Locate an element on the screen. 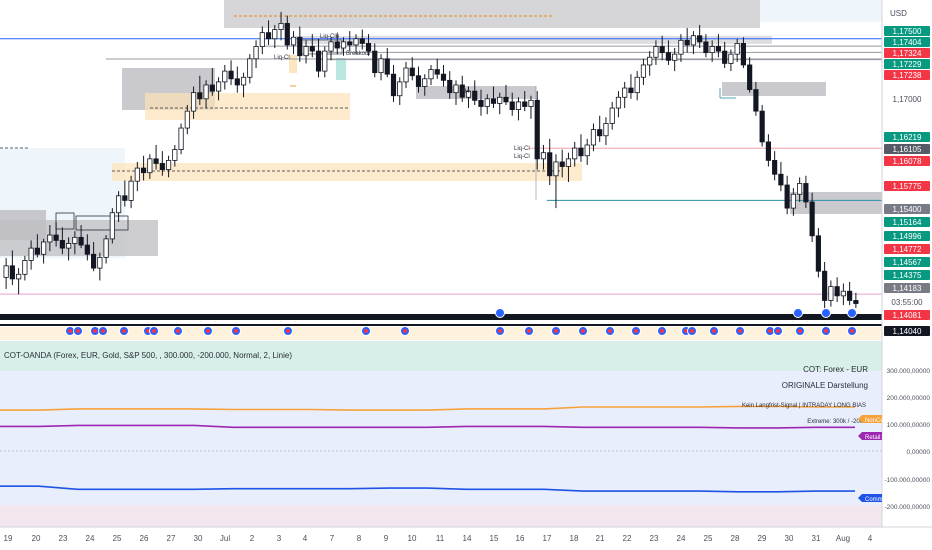  time-axis is located at coordinates (466, 538).